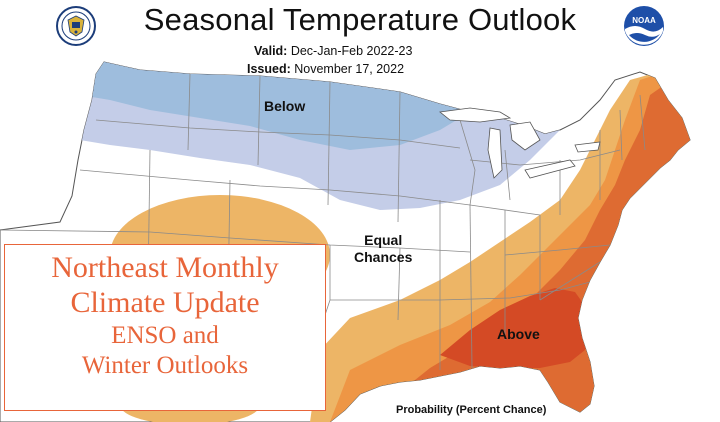 The image size is (720, 422). I want to click on above-label: Above, so click(518, 334).